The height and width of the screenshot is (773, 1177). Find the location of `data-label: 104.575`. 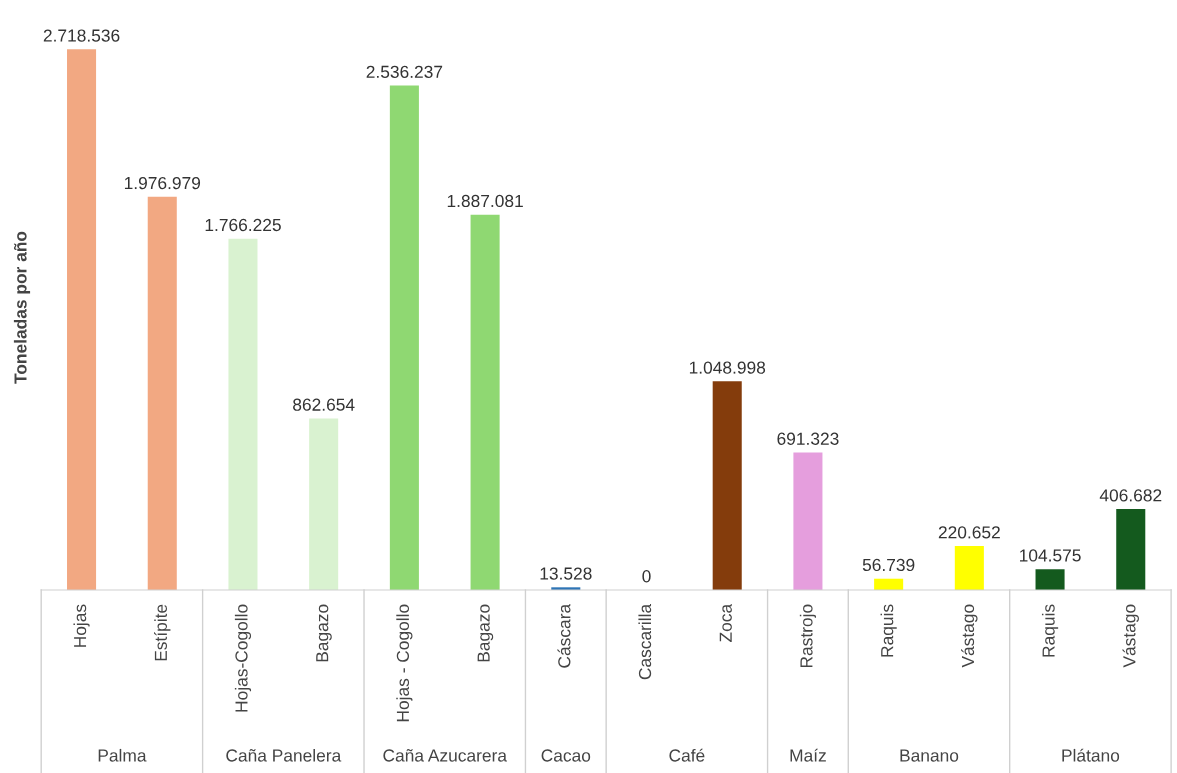

data-label: 104.575 is located at coordinates (1050, 555).